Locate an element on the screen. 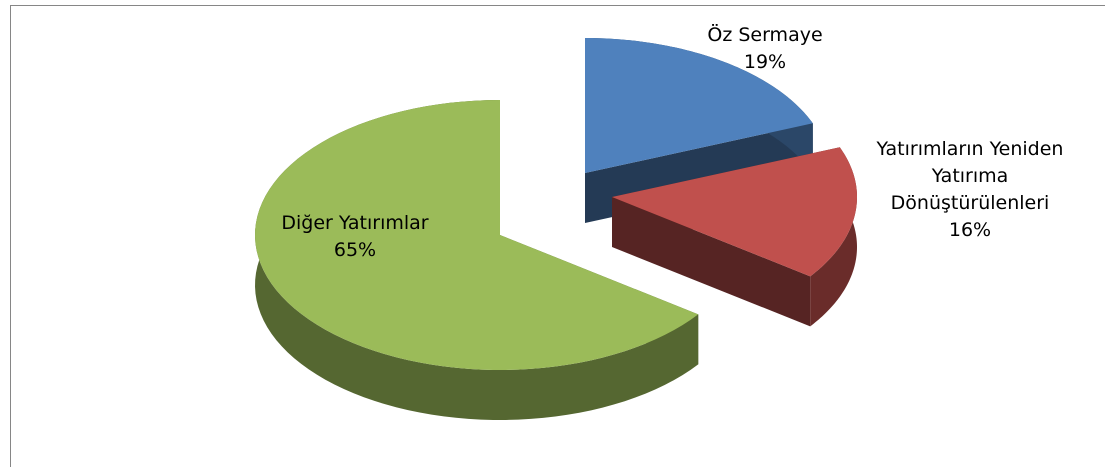 The image size is (1105, 467). value-label: 19% is located at coordinates (765, 62).